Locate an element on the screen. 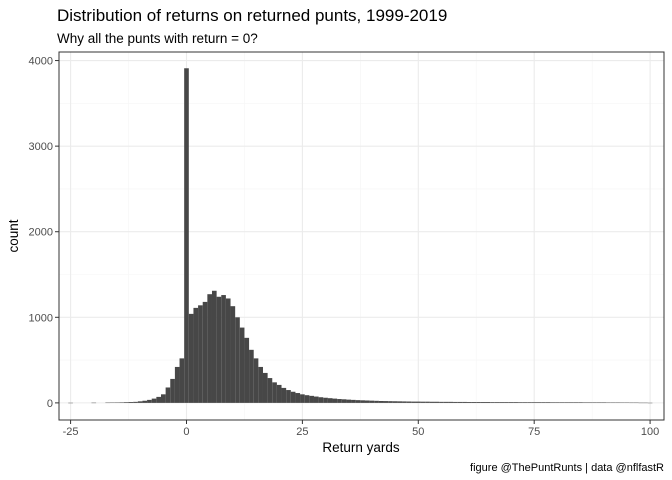  x-tick-label: -25 is located at coordinates (71, 432).